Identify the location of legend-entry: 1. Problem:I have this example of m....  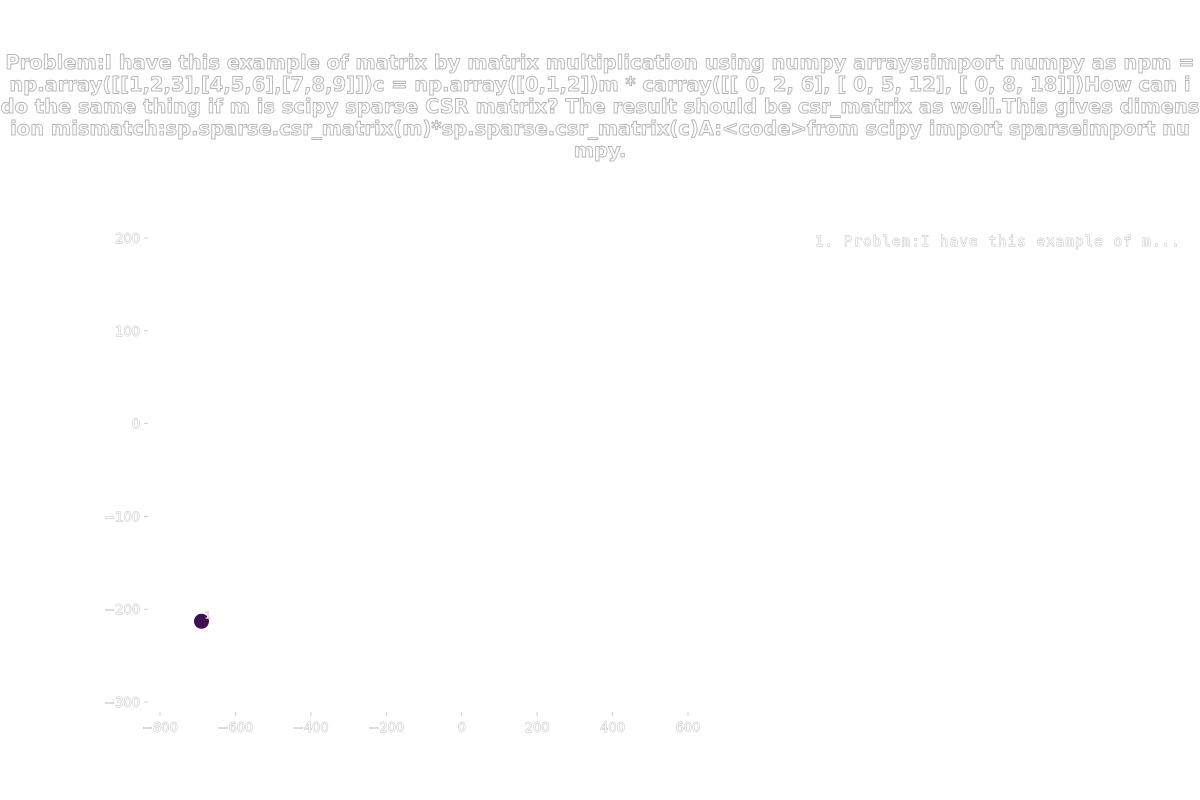
(998, 242).